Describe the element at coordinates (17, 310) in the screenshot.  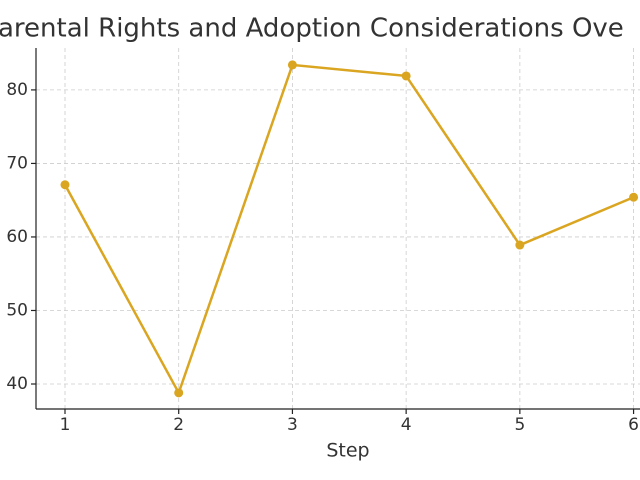
I see `y-tick-label: 50` at that location.